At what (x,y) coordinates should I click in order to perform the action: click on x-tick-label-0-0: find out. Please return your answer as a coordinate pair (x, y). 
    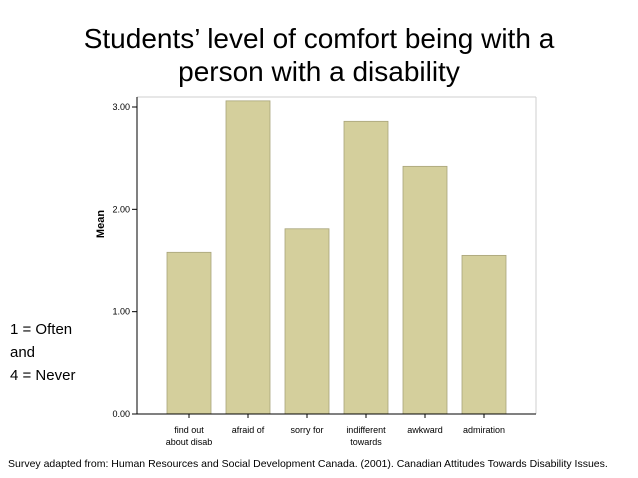
    Looking at the image, I should click on (189, 430).